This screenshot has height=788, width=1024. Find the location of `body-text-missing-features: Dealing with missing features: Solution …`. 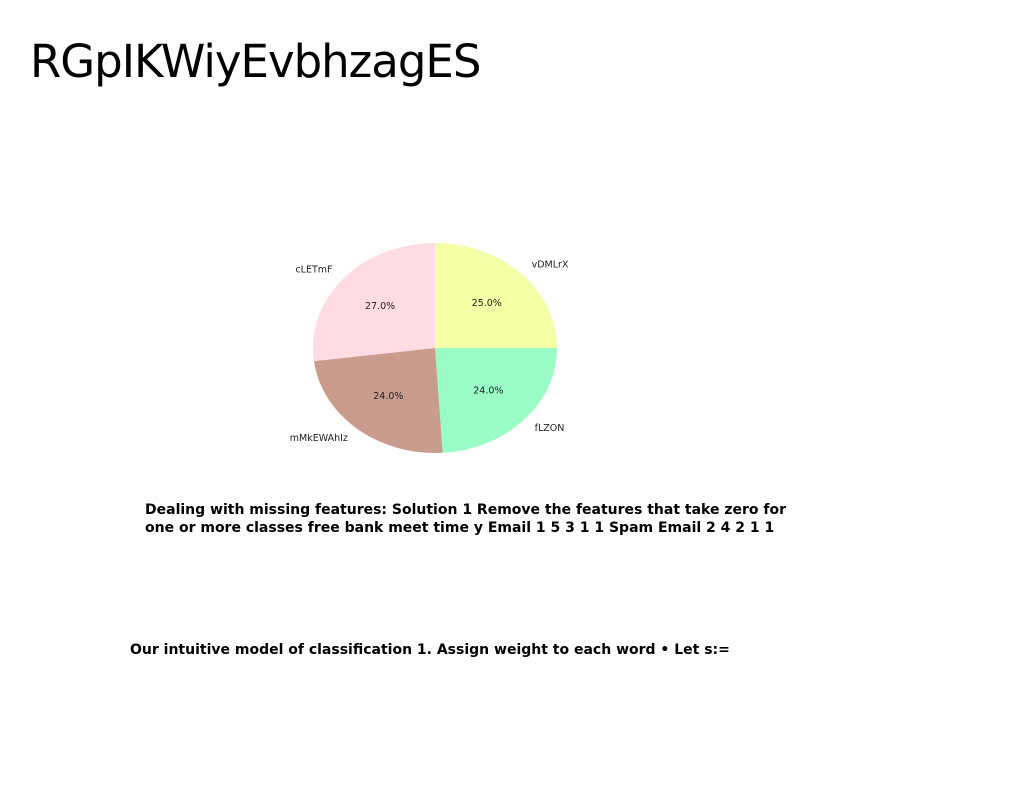

body-text-missing-features: Dealing with missing features: Solution … is located at coordinates (466, 519).